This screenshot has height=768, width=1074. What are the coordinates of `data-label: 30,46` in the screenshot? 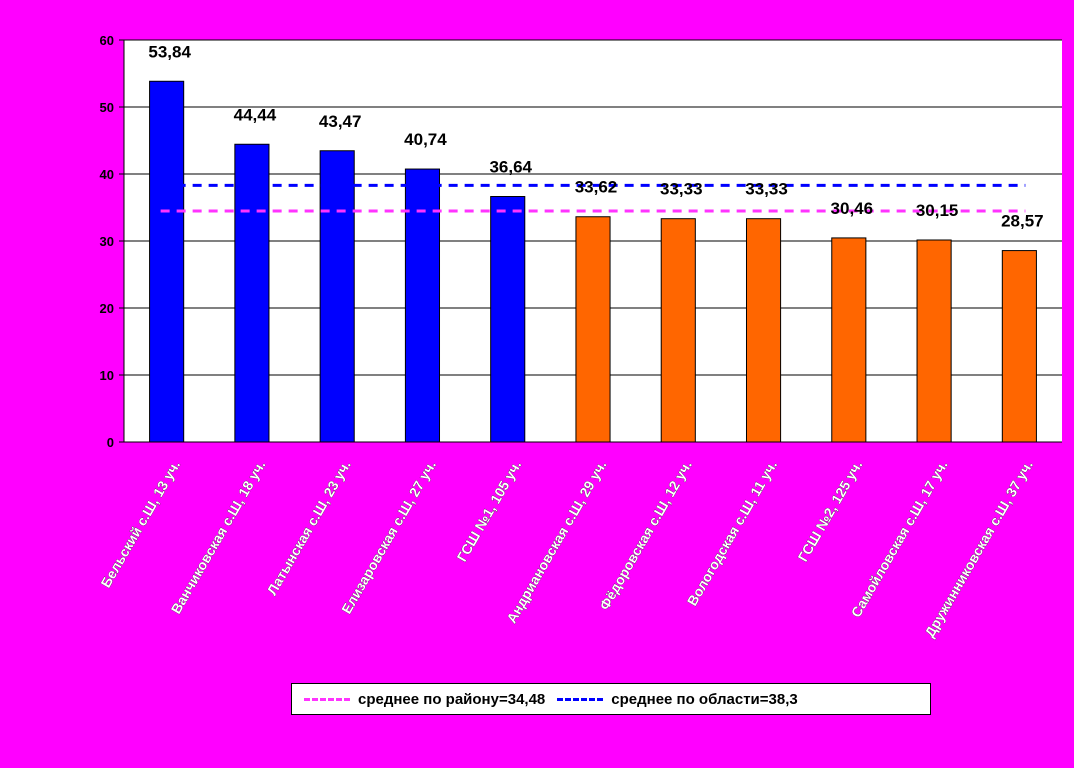 It's located at (852, 208).